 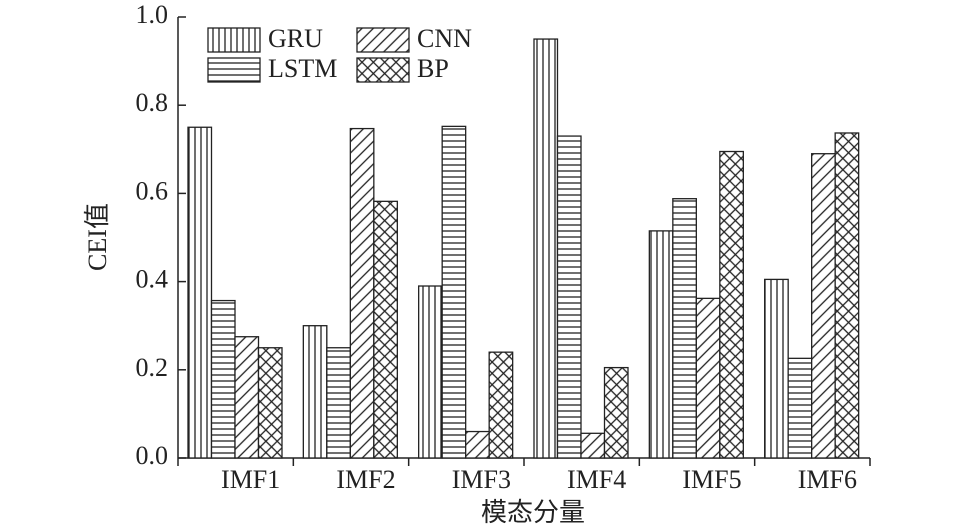 What do you see at coordinates (481, 479) in the screenshot?
I see `x-tick-label: IMF3` at bounding box center [481, 479].